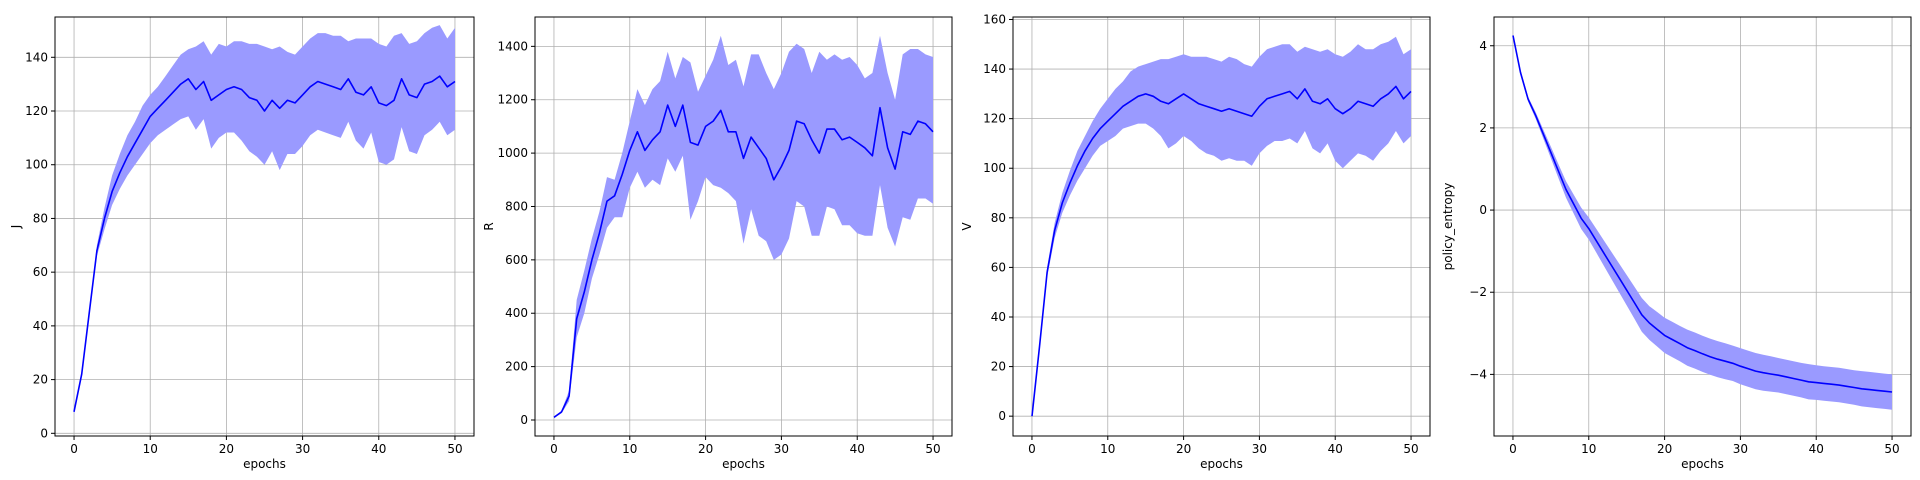 The height and width of the screenshot is (480, 1920). What do you see at coordinates (516, 260) in the screenshot?
I see `y-tick-label: 600` at bounding box center [516, 260].